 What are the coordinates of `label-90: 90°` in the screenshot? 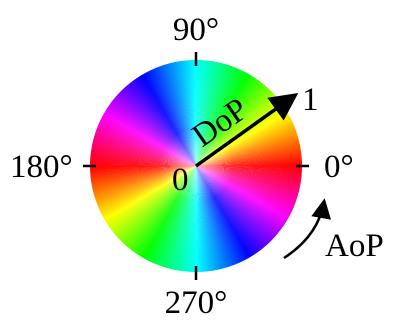 It's located at (196, 30).